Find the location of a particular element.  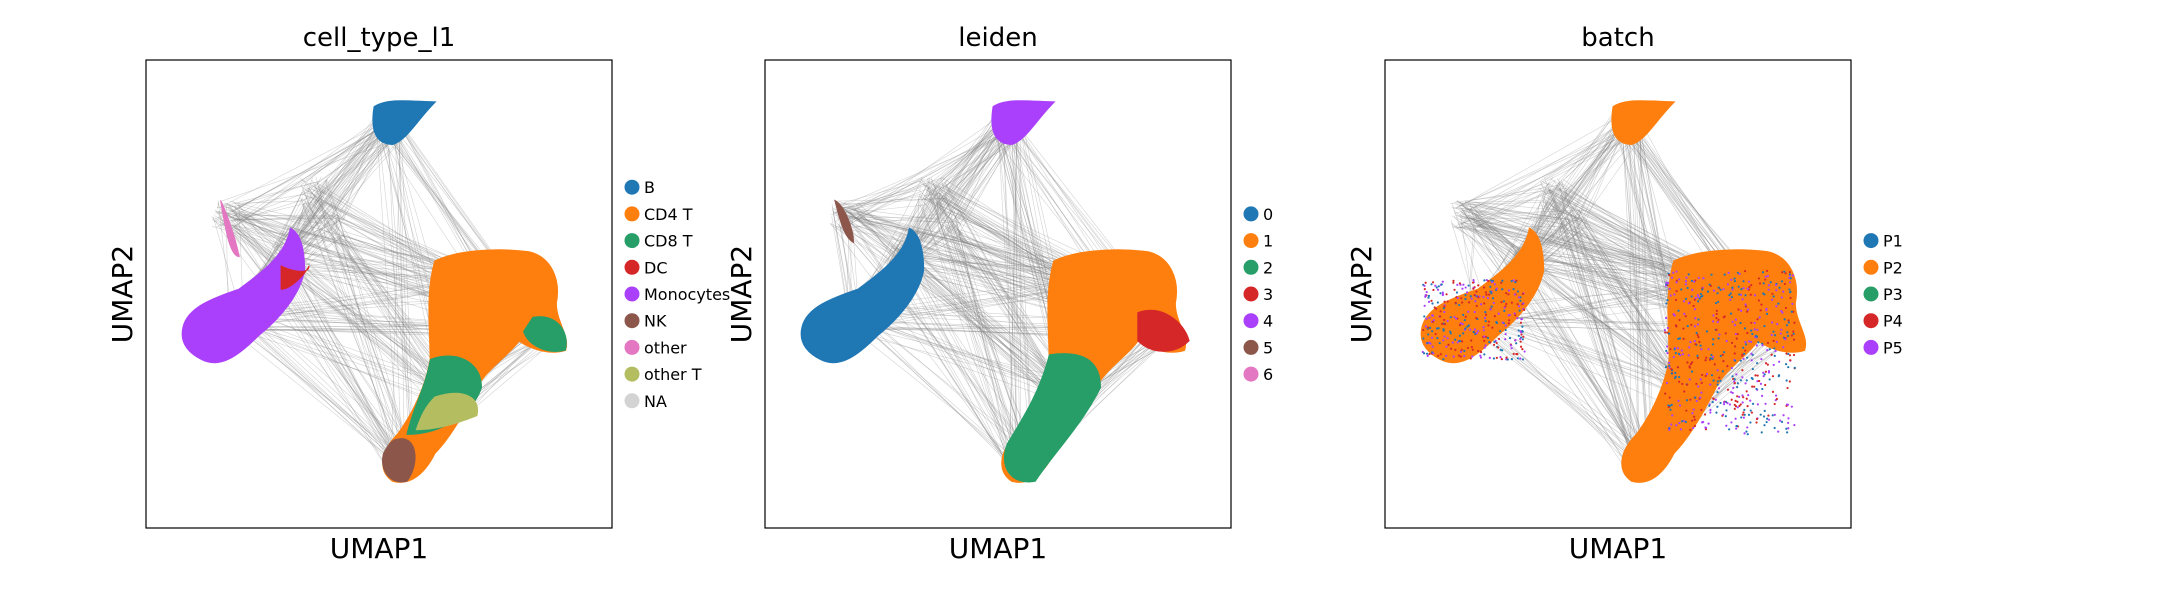

legend-label: B is located at coordinates (649, 187).